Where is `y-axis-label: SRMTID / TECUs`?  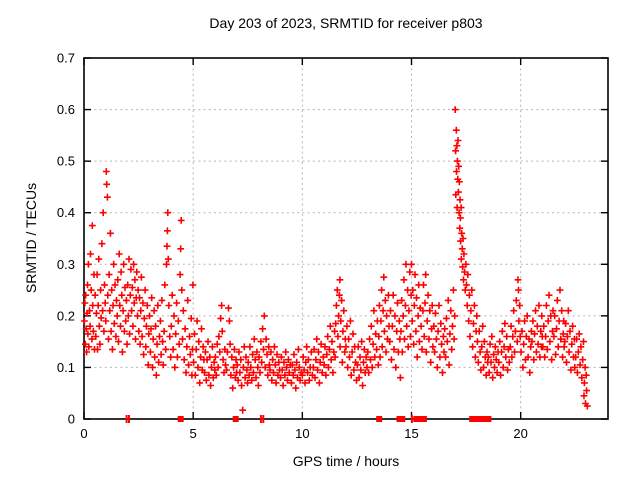
y-axis-label: SRMTID / TECUs is located at coordinates (31, 238).